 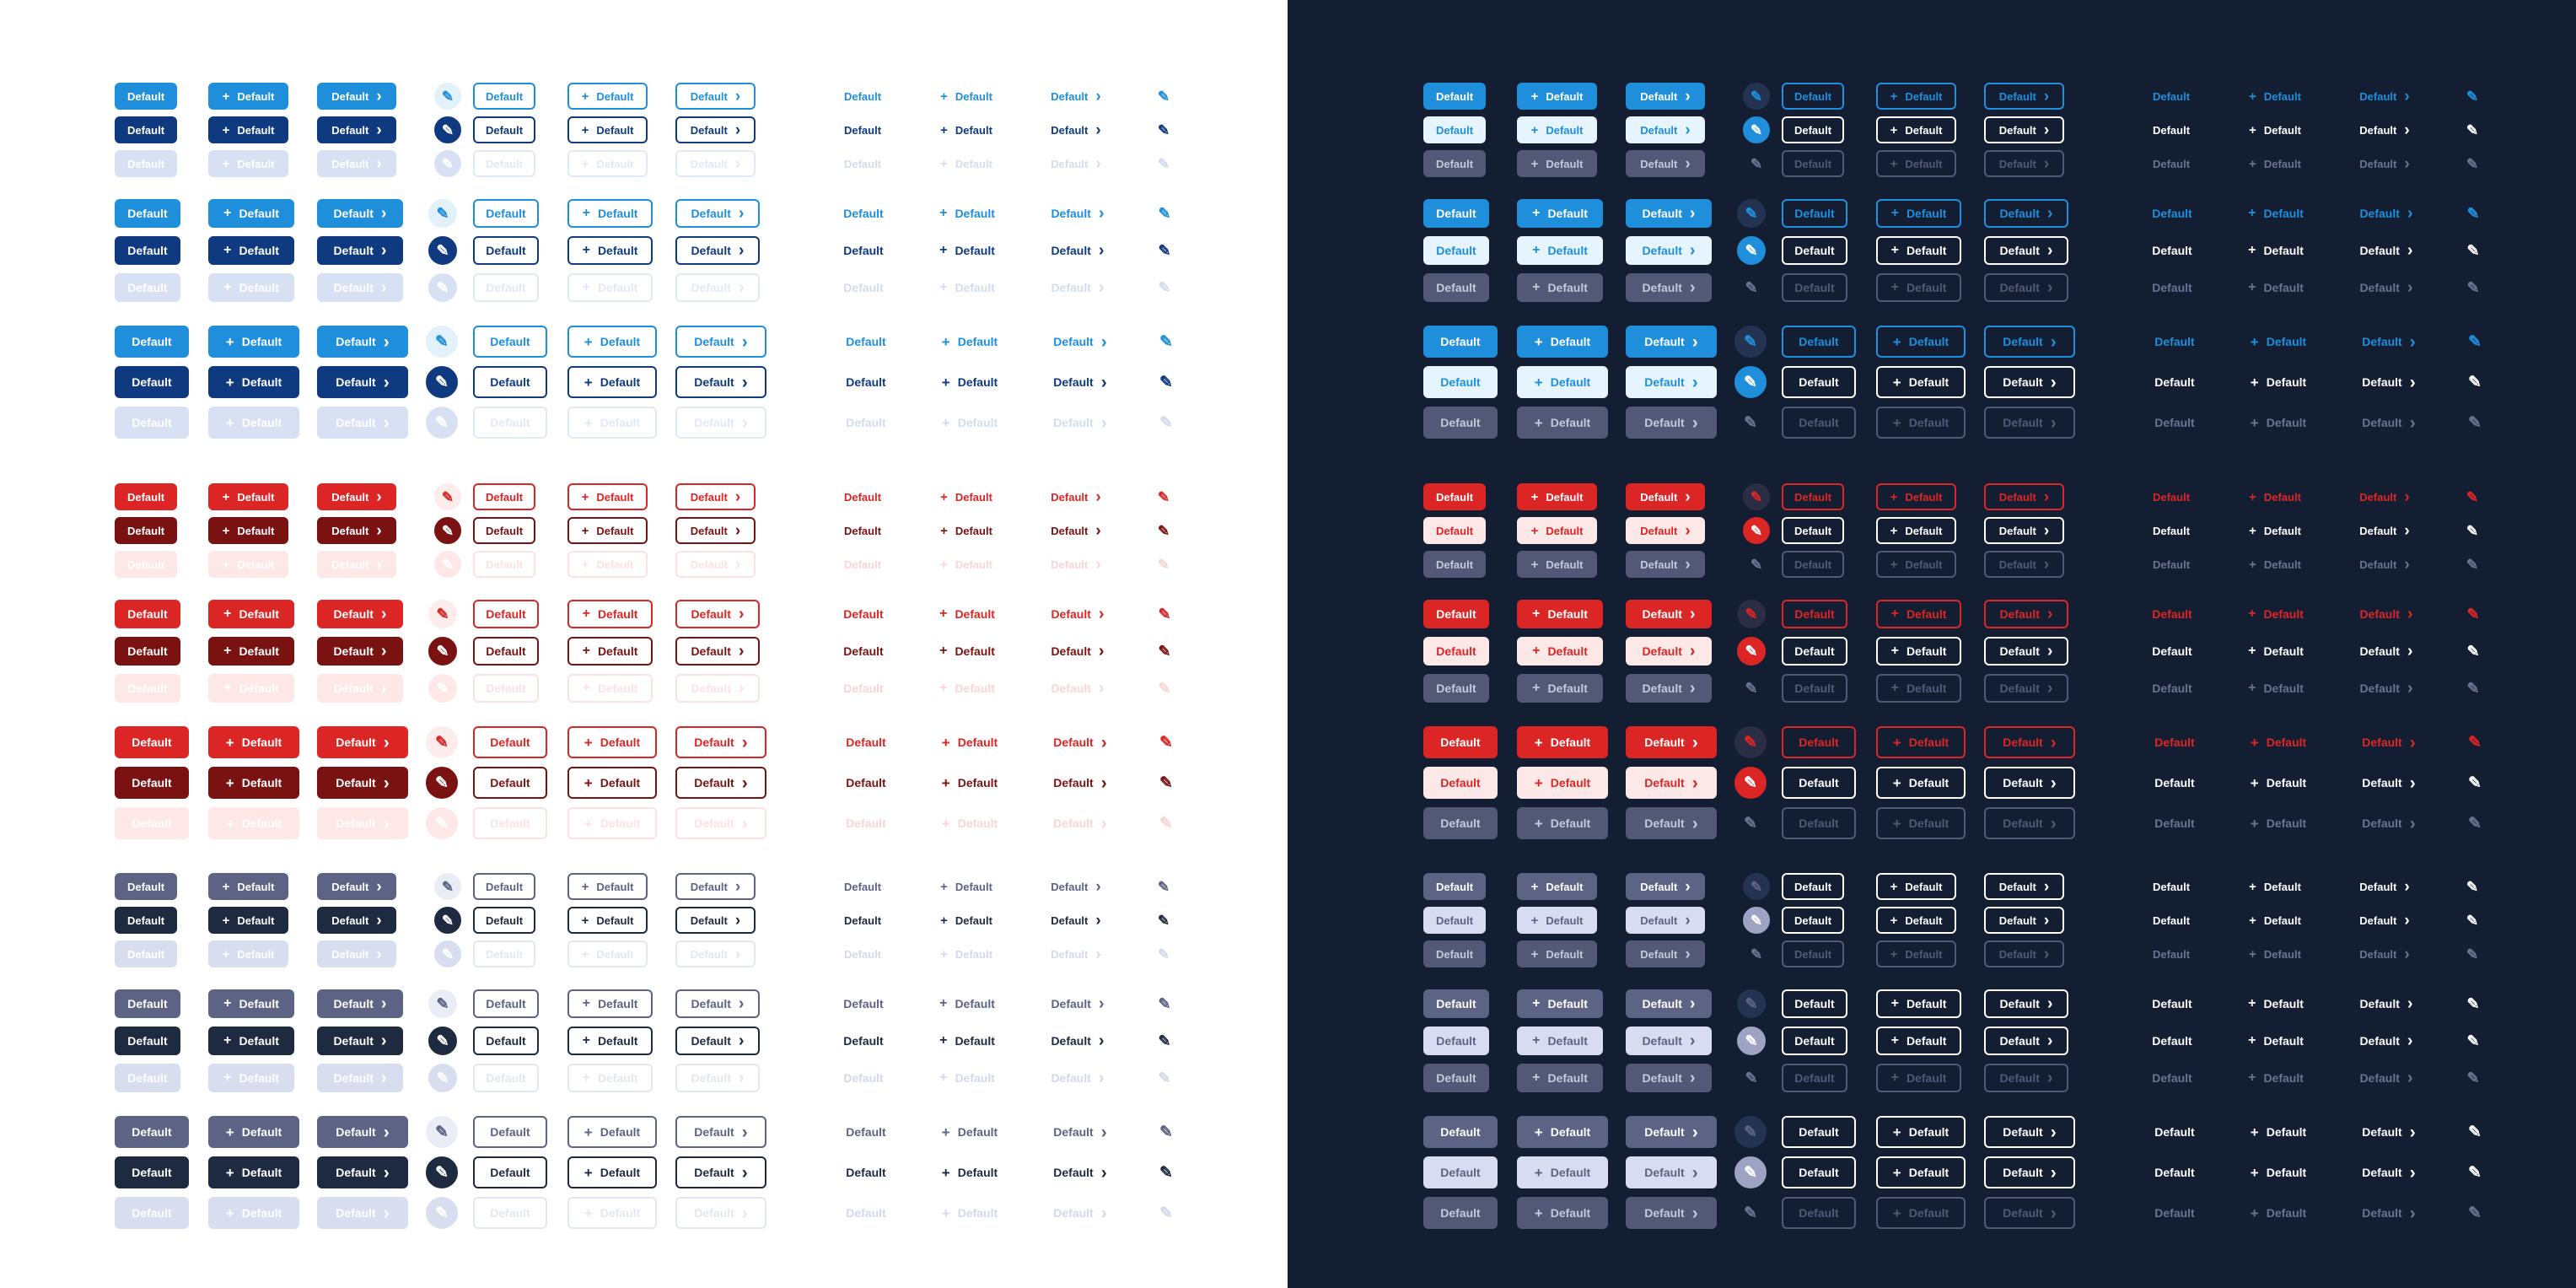 I want to click on blue-text-icon-button-default: ✎, so click(x=1164, y=213).